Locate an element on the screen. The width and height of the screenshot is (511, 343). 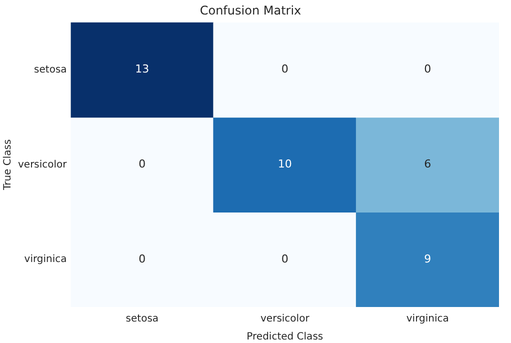
data-label: 13 is located at coordinates (142, 69).